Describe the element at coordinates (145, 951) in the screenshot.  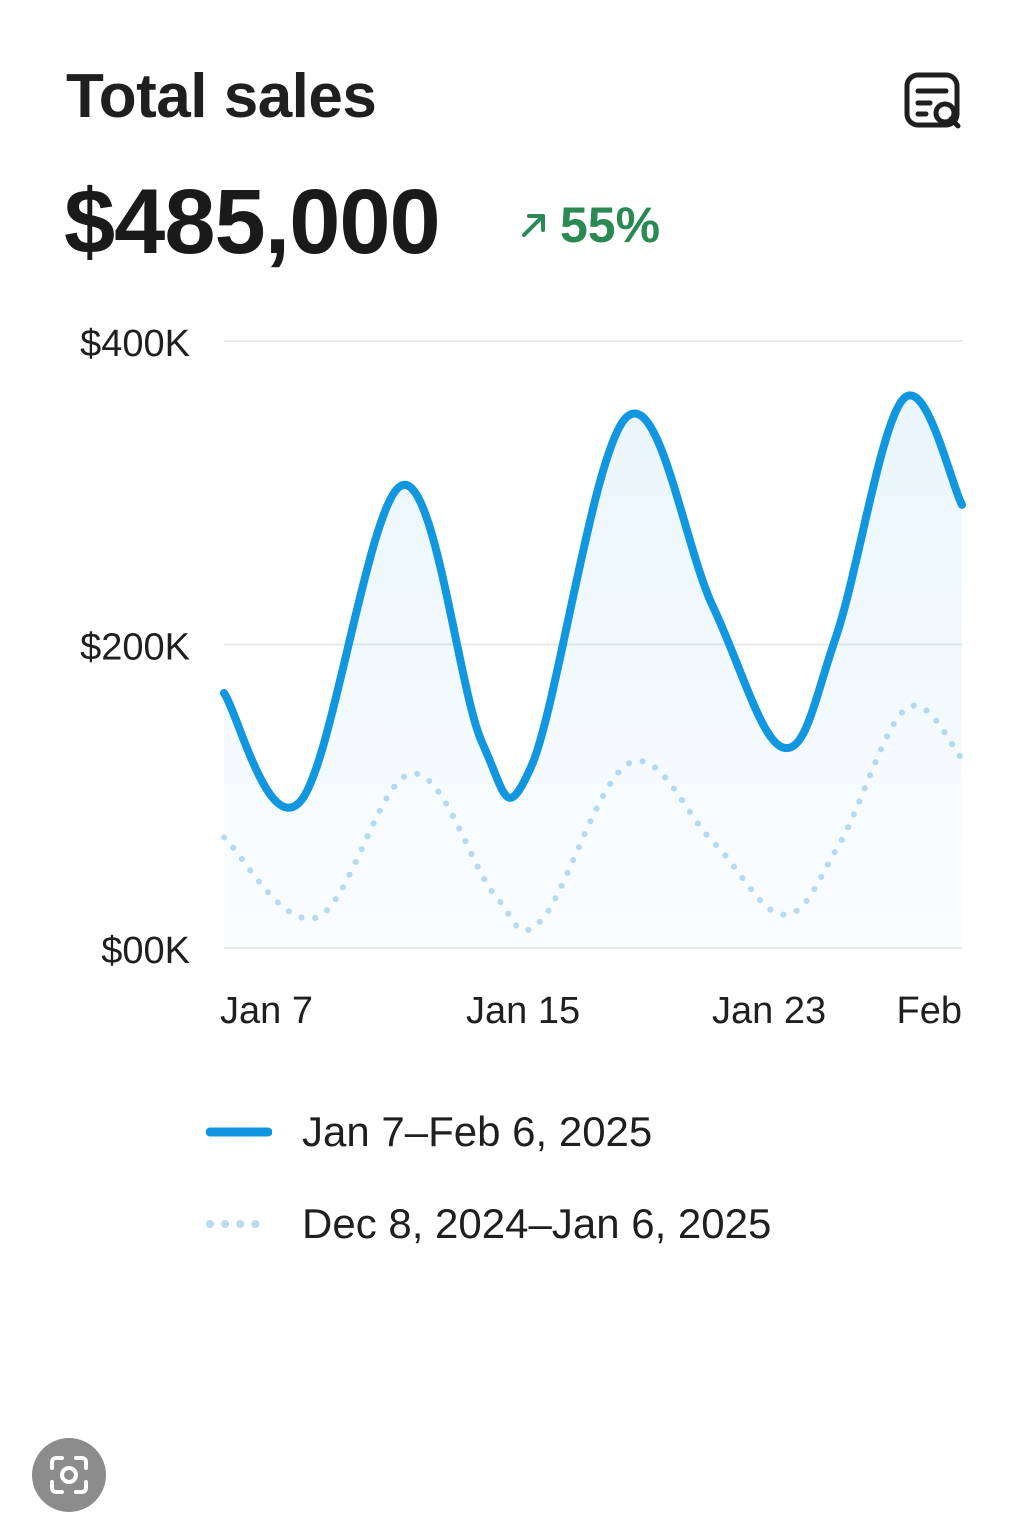
I see `y-tick-label: $00K` at that location.